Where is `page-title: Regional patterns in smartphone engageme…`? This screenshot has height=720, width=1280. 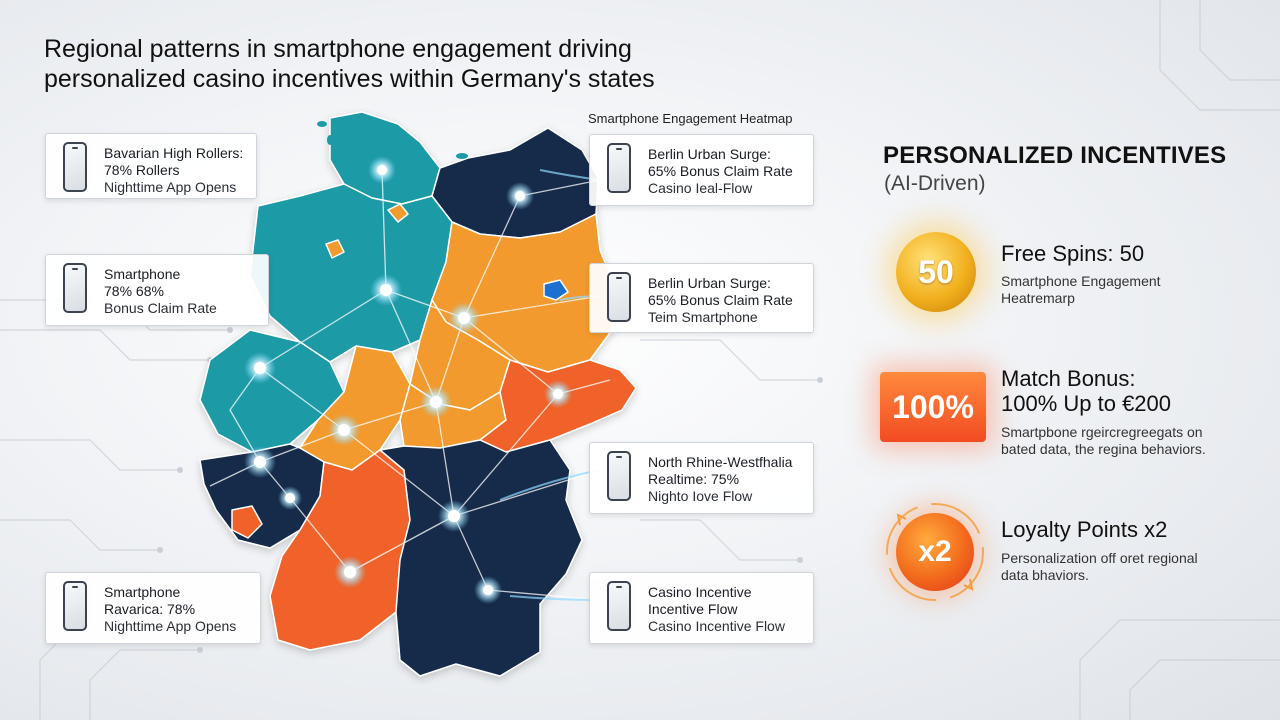
page-title: Regional patterns in smartphone engageme… is located at coordinates (404, 64).